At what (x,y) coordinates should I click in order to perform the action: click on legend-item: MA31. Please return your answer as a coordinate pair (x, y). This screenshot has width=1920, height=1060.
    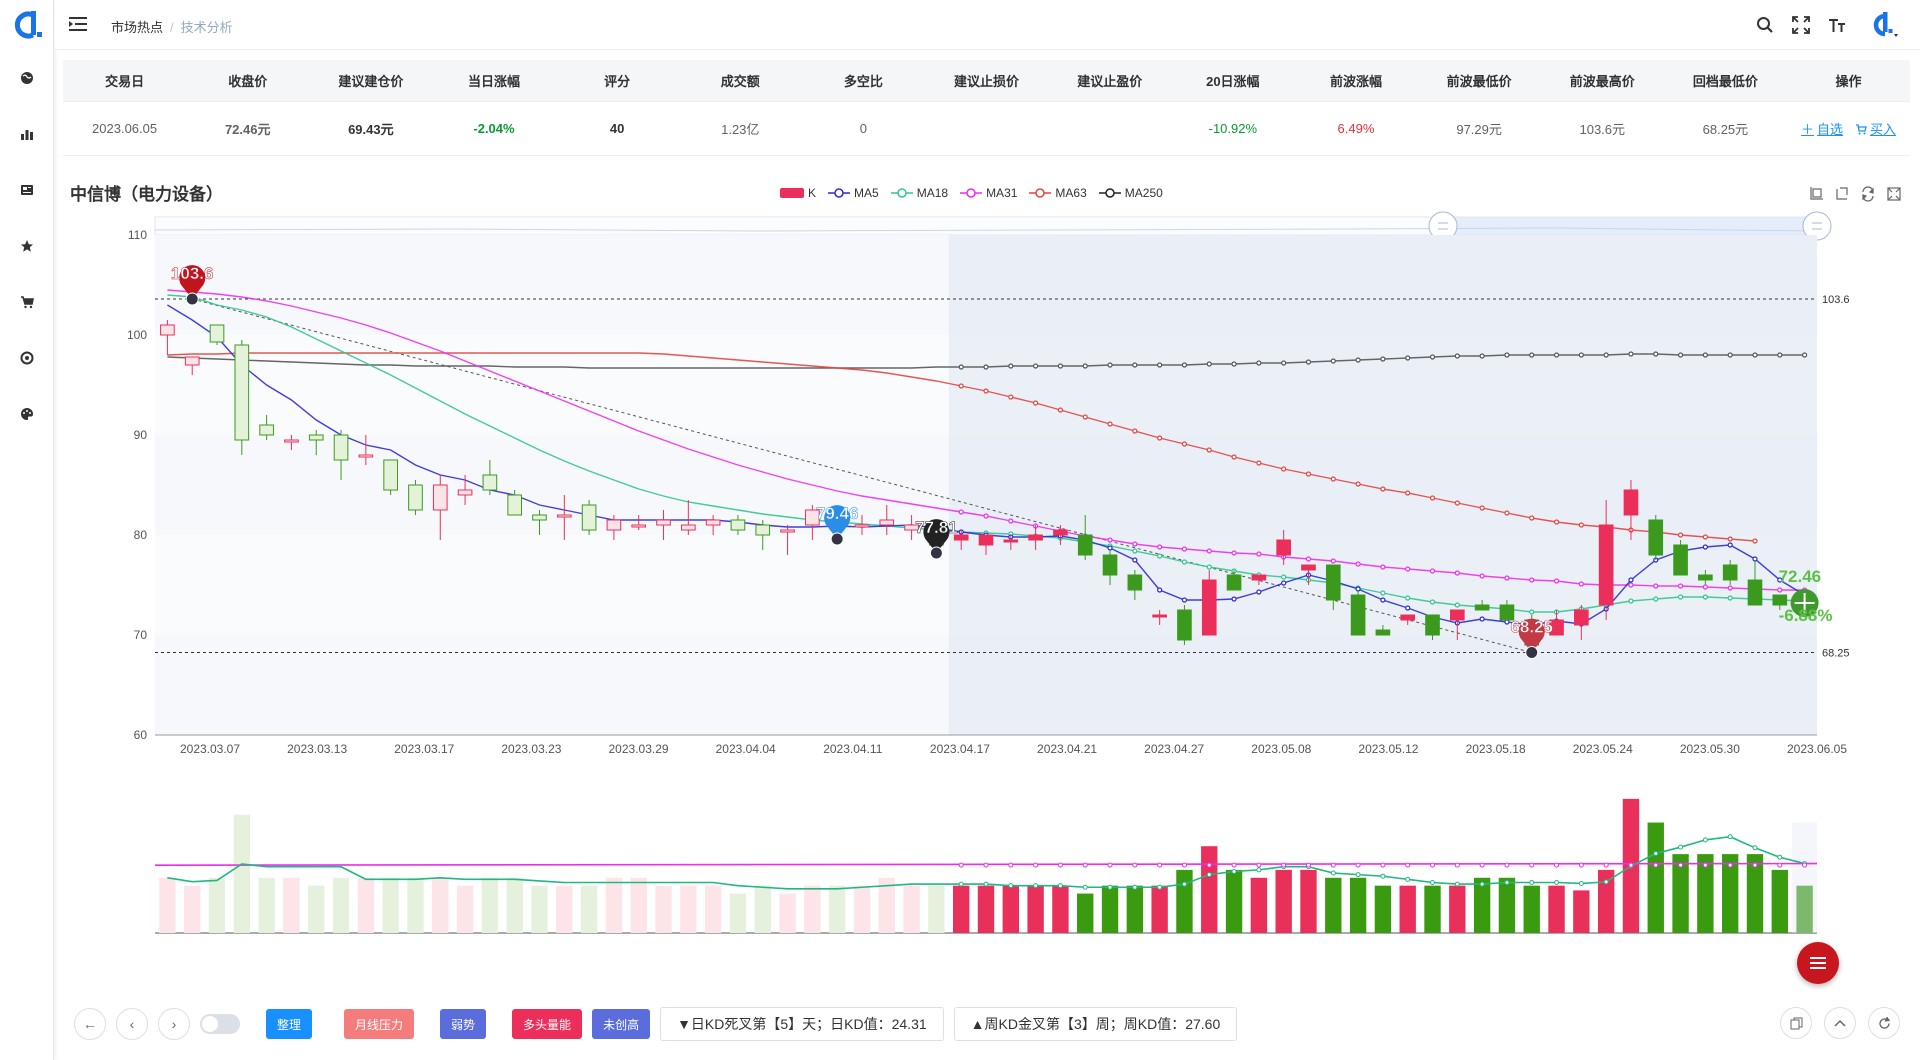
    Looking at the image, I should click on (988, 193).